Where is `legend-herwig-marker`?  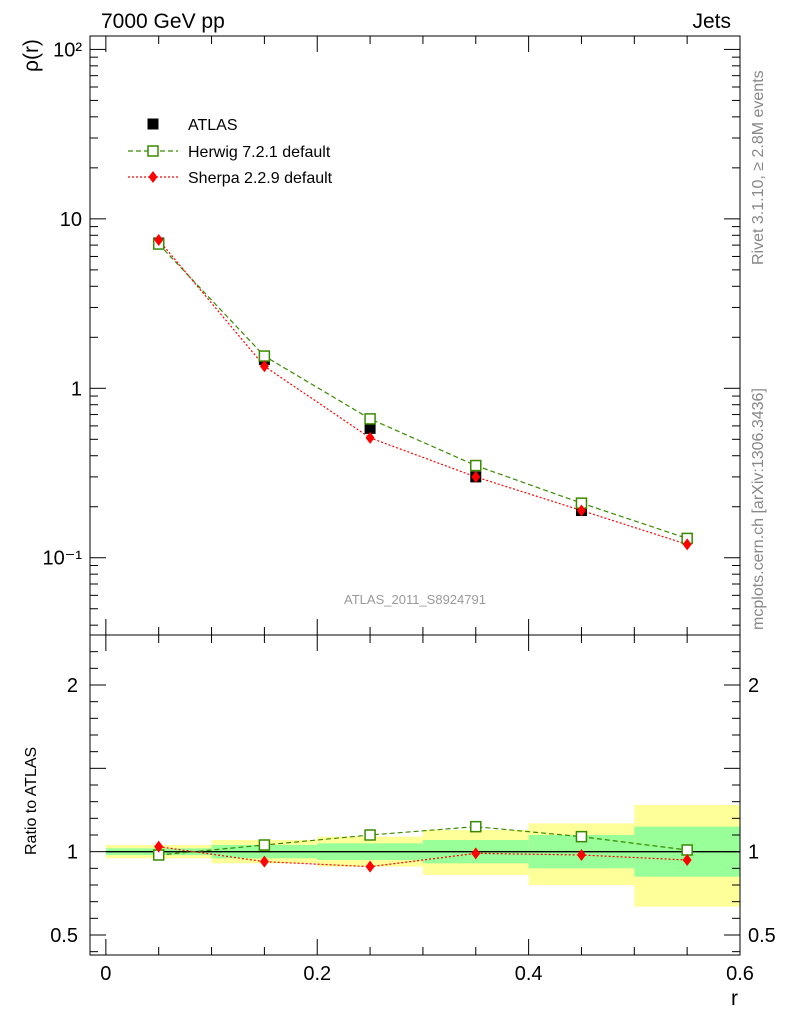
legend-herwig-marker is located at coordinates (153, 151).